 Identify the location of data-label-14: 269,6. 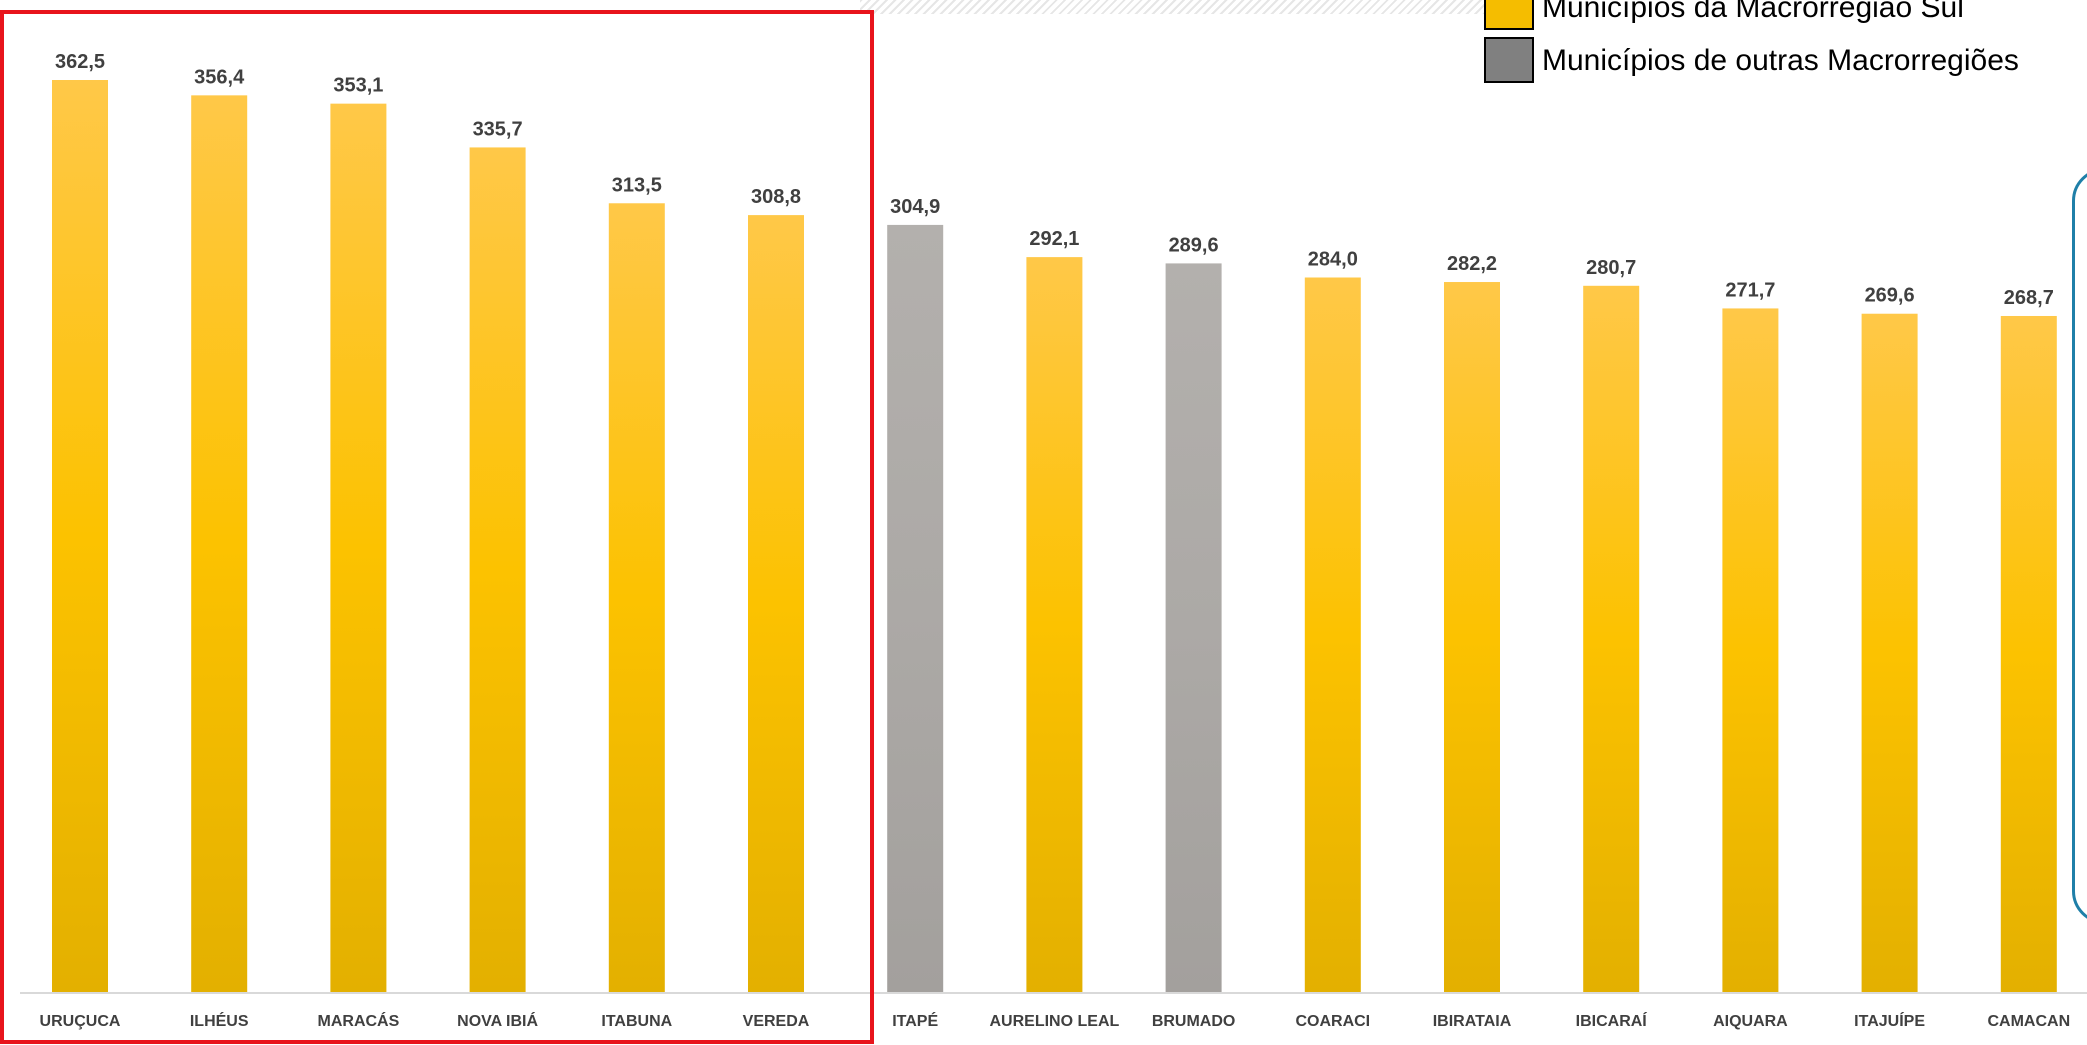
(1890, 296).